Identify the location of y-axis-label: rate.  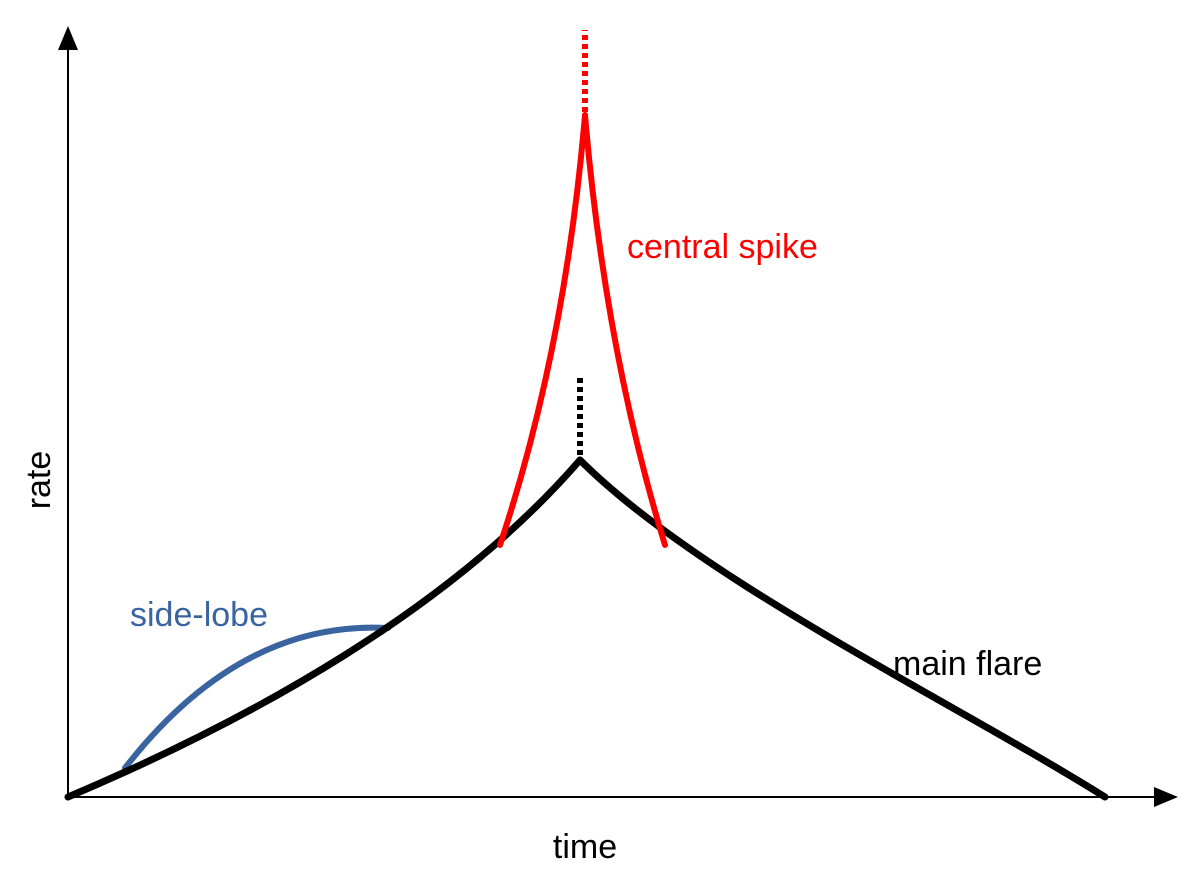
(39, 480).